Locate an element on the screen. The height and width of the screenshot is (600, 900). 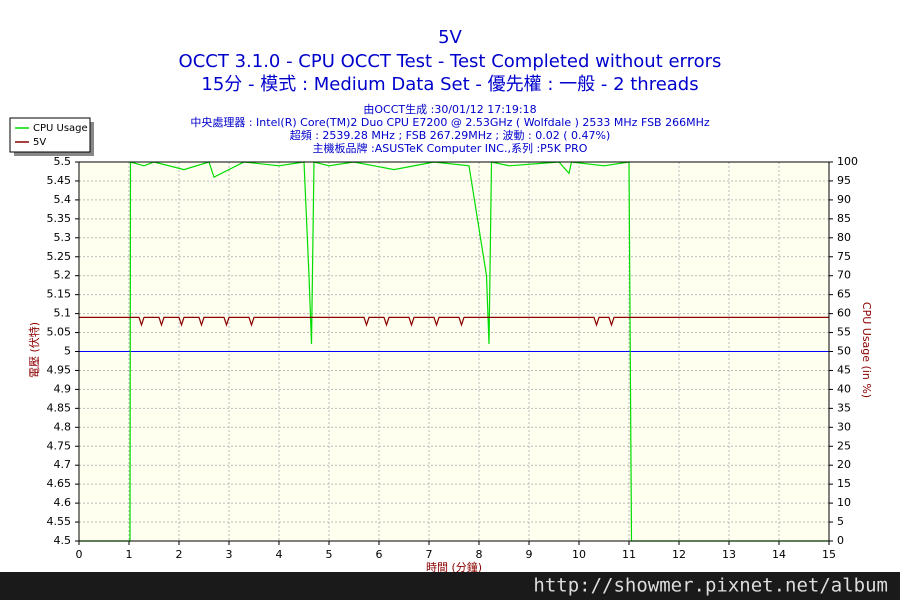
y2-tick-label: 30 is located at coordinates (844, 426).